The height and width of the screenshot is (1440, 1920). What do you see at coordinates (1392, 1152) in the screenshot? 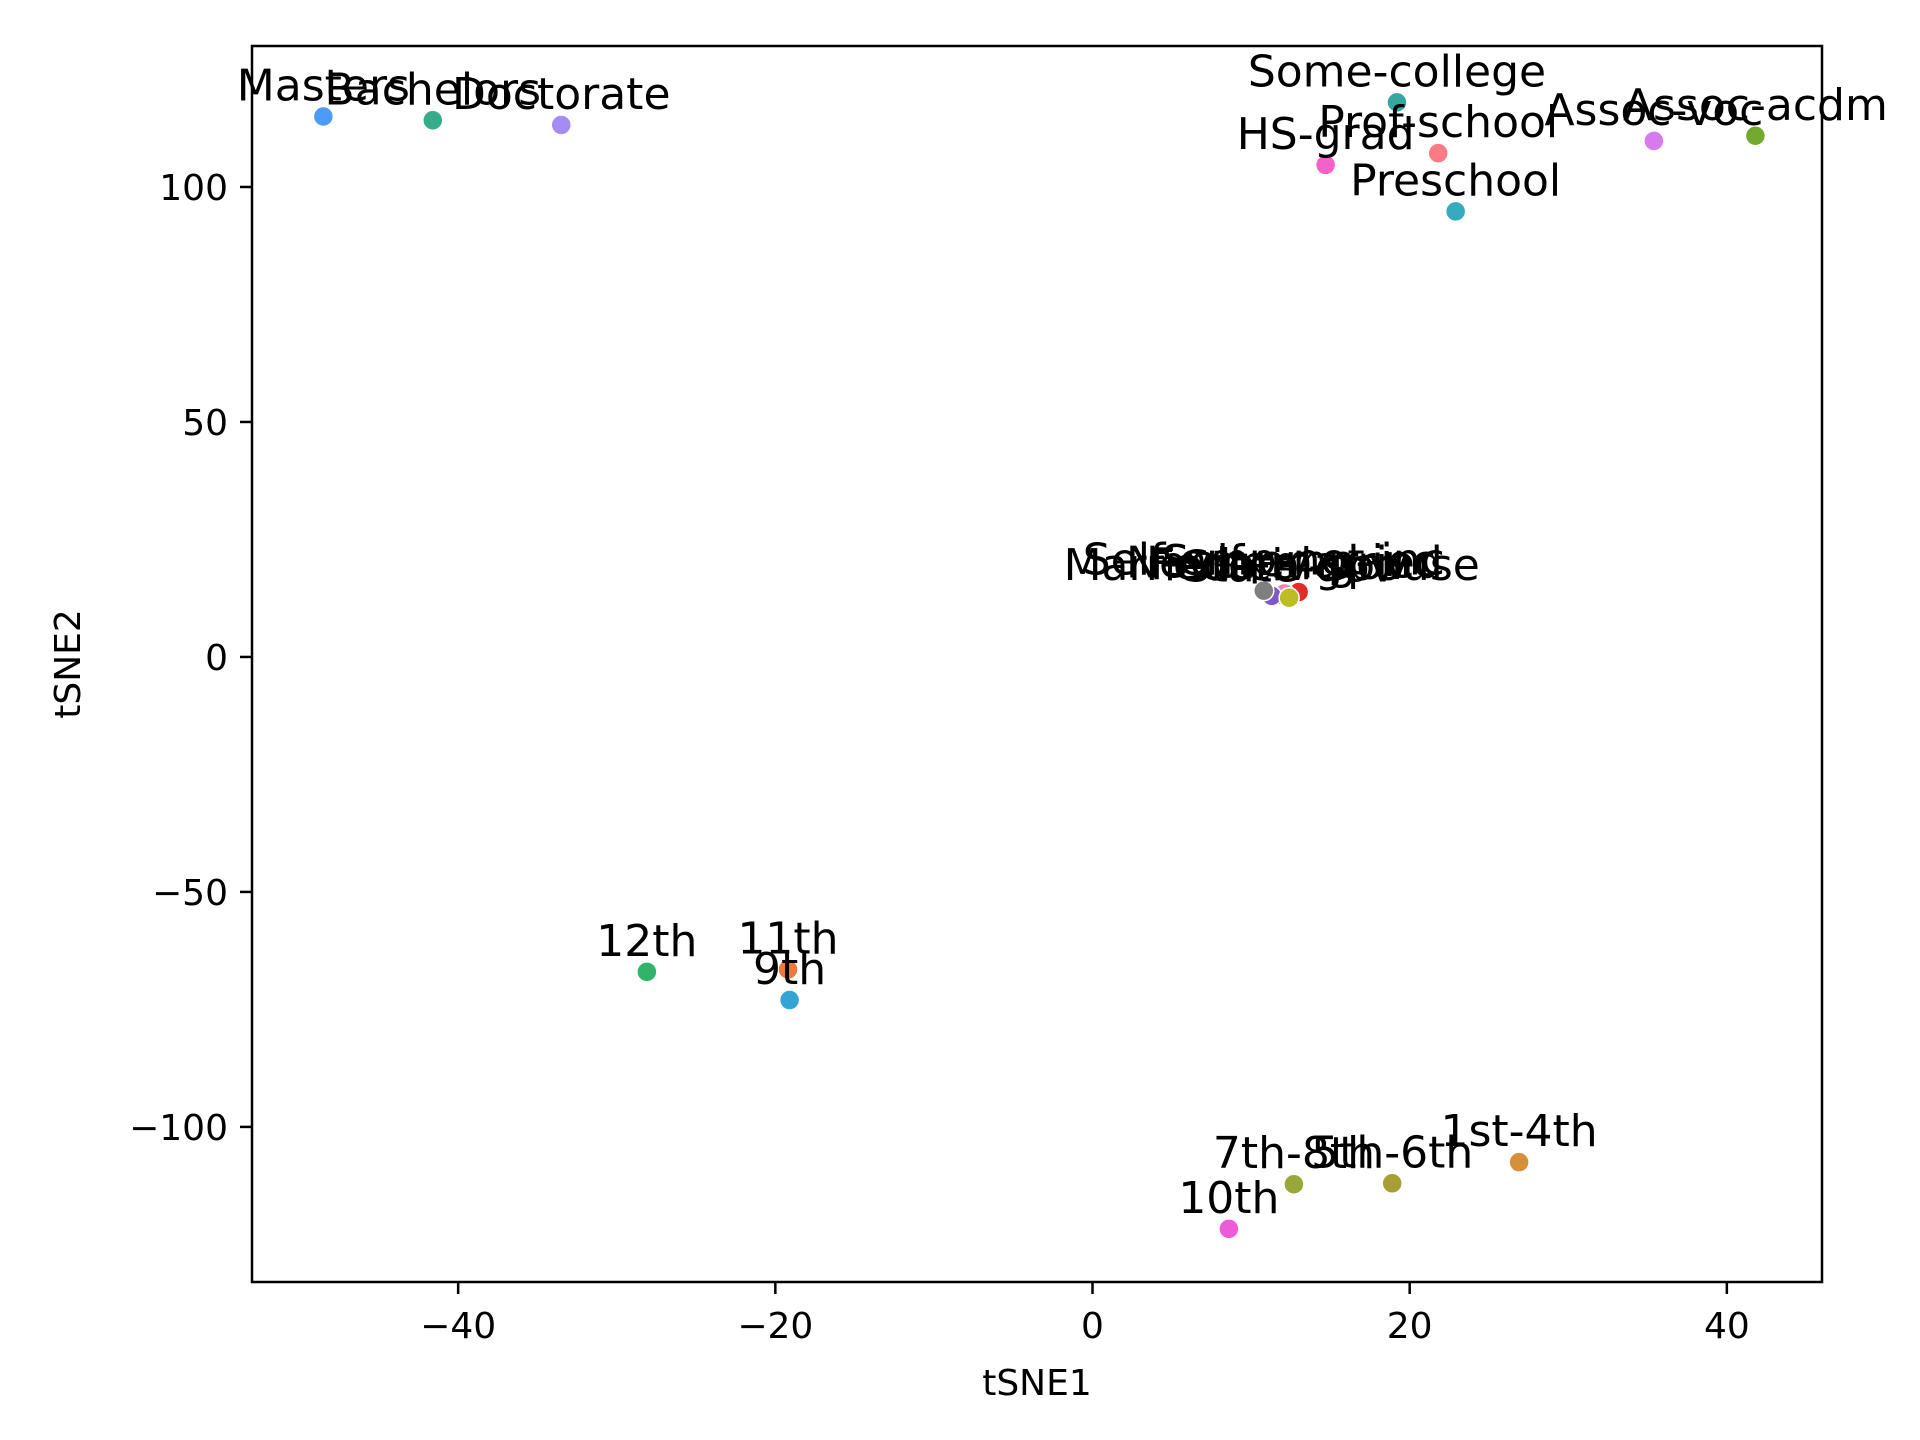
I see `point-label: 5th-6th` at bounding box center [1392, 1152].